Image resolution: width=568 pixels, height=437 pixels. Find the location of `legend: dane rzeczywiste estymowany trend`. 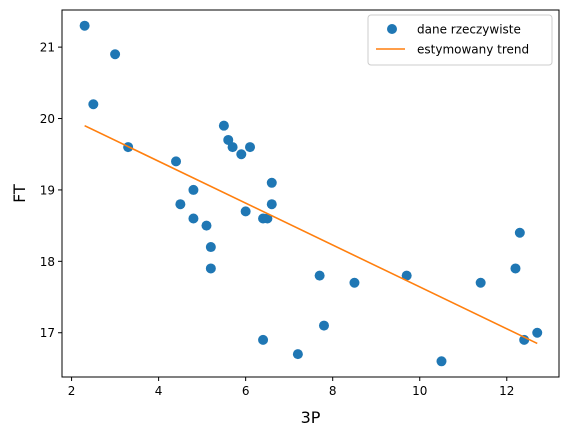

legend: dane rzeczywiste estymowany trend is located at coordinates (460, 40).